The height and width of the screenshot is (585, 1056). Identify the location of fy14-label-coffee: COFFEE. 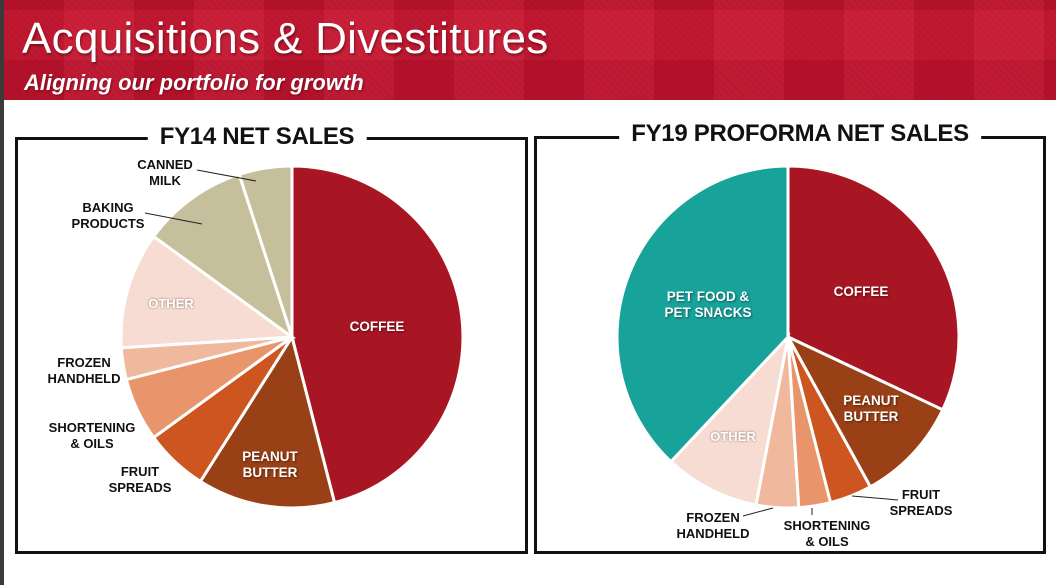
(377, 326).